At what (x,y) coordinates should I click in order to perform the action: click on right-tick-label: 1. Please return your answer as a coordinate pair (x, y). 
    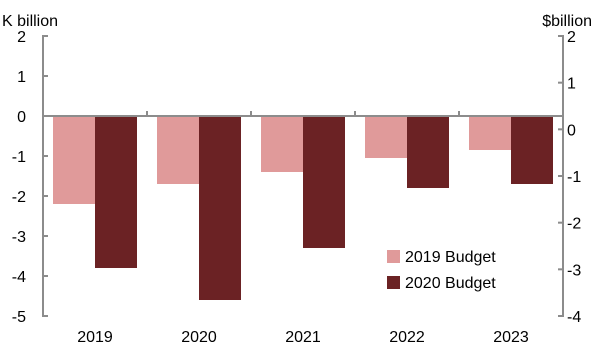
    Looking at the image, I should click on (571, 84).